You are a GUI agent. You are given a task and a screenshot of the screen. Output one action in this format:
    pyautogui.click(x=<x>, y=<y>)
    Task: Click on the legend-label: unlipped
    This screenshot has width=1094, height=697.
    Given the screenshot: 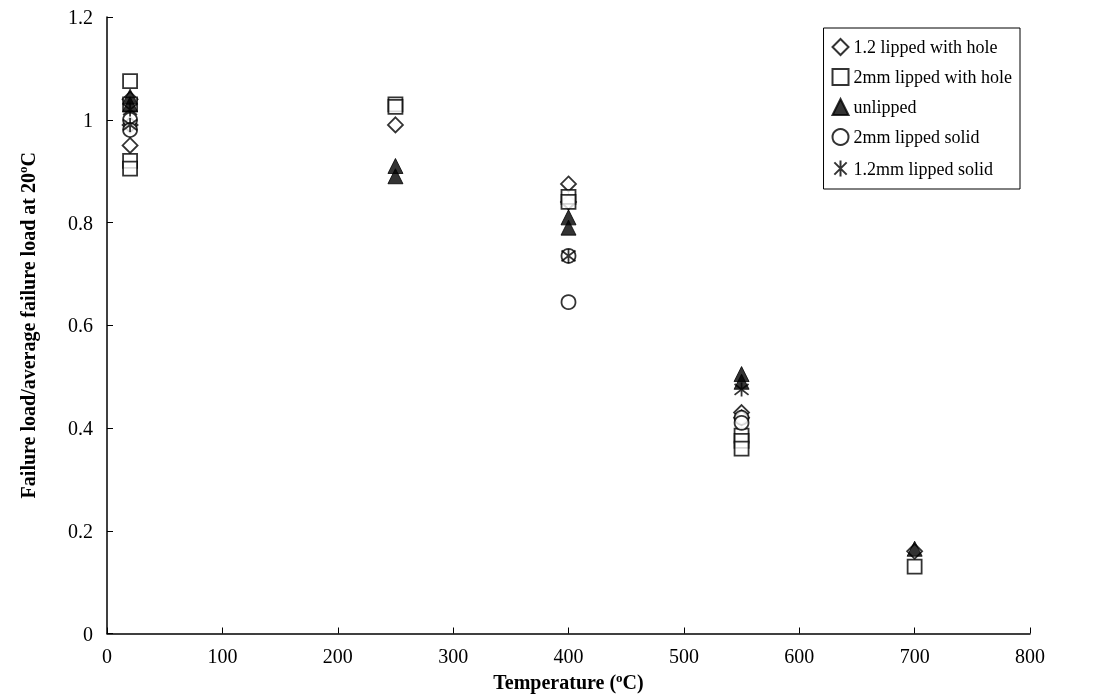 What is the action you would take?
    pyautogui.click(x=885, y=107)
    